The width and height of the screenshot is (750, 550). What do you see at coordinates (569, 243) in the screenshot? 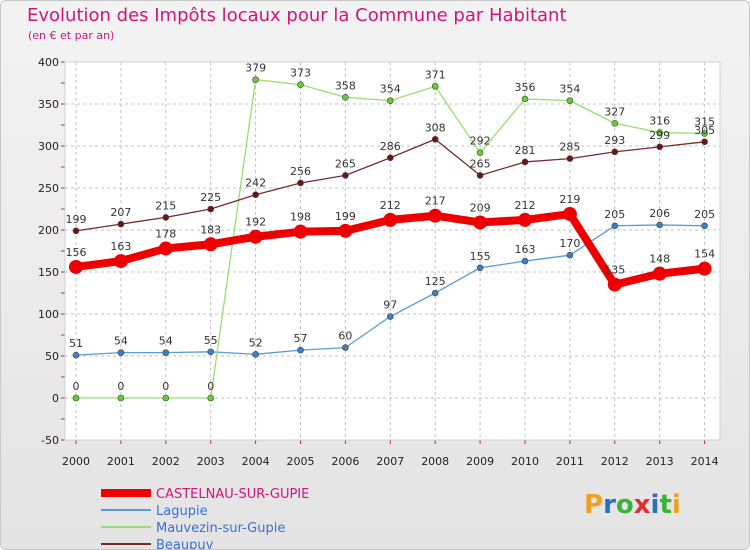
I see `data-label-lagupie: 170` at bounding box center [569, 243].